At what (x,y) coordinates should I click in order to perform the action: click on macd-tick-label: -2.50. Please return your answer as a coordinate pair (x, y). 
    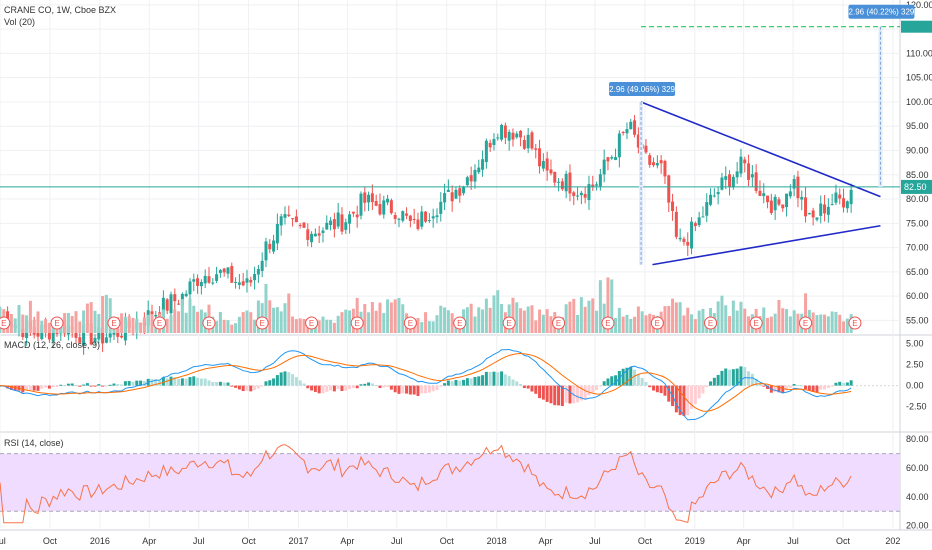
    Looking at the image, I should click on (916, 407).